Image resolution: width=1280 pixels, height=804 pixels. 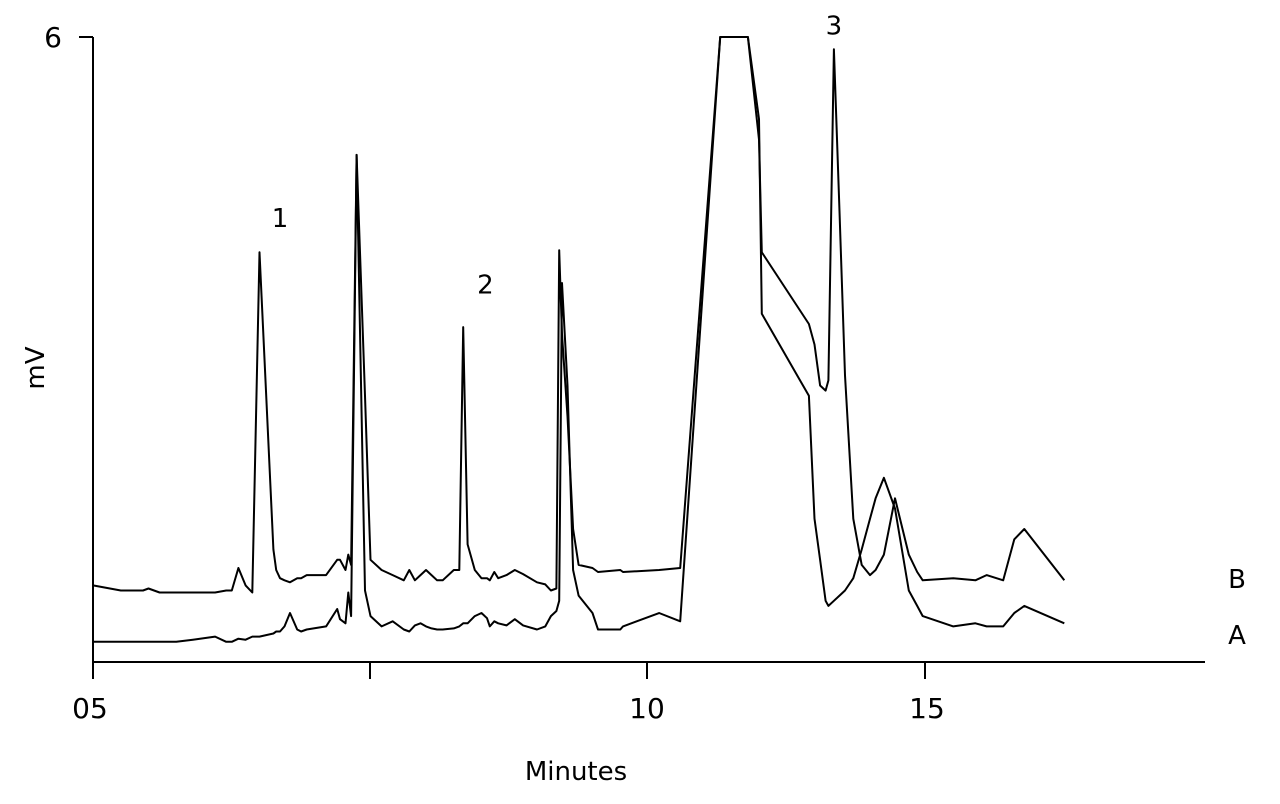 I want to click on x-tick-label-15: 15, so click(x=927, y=708).